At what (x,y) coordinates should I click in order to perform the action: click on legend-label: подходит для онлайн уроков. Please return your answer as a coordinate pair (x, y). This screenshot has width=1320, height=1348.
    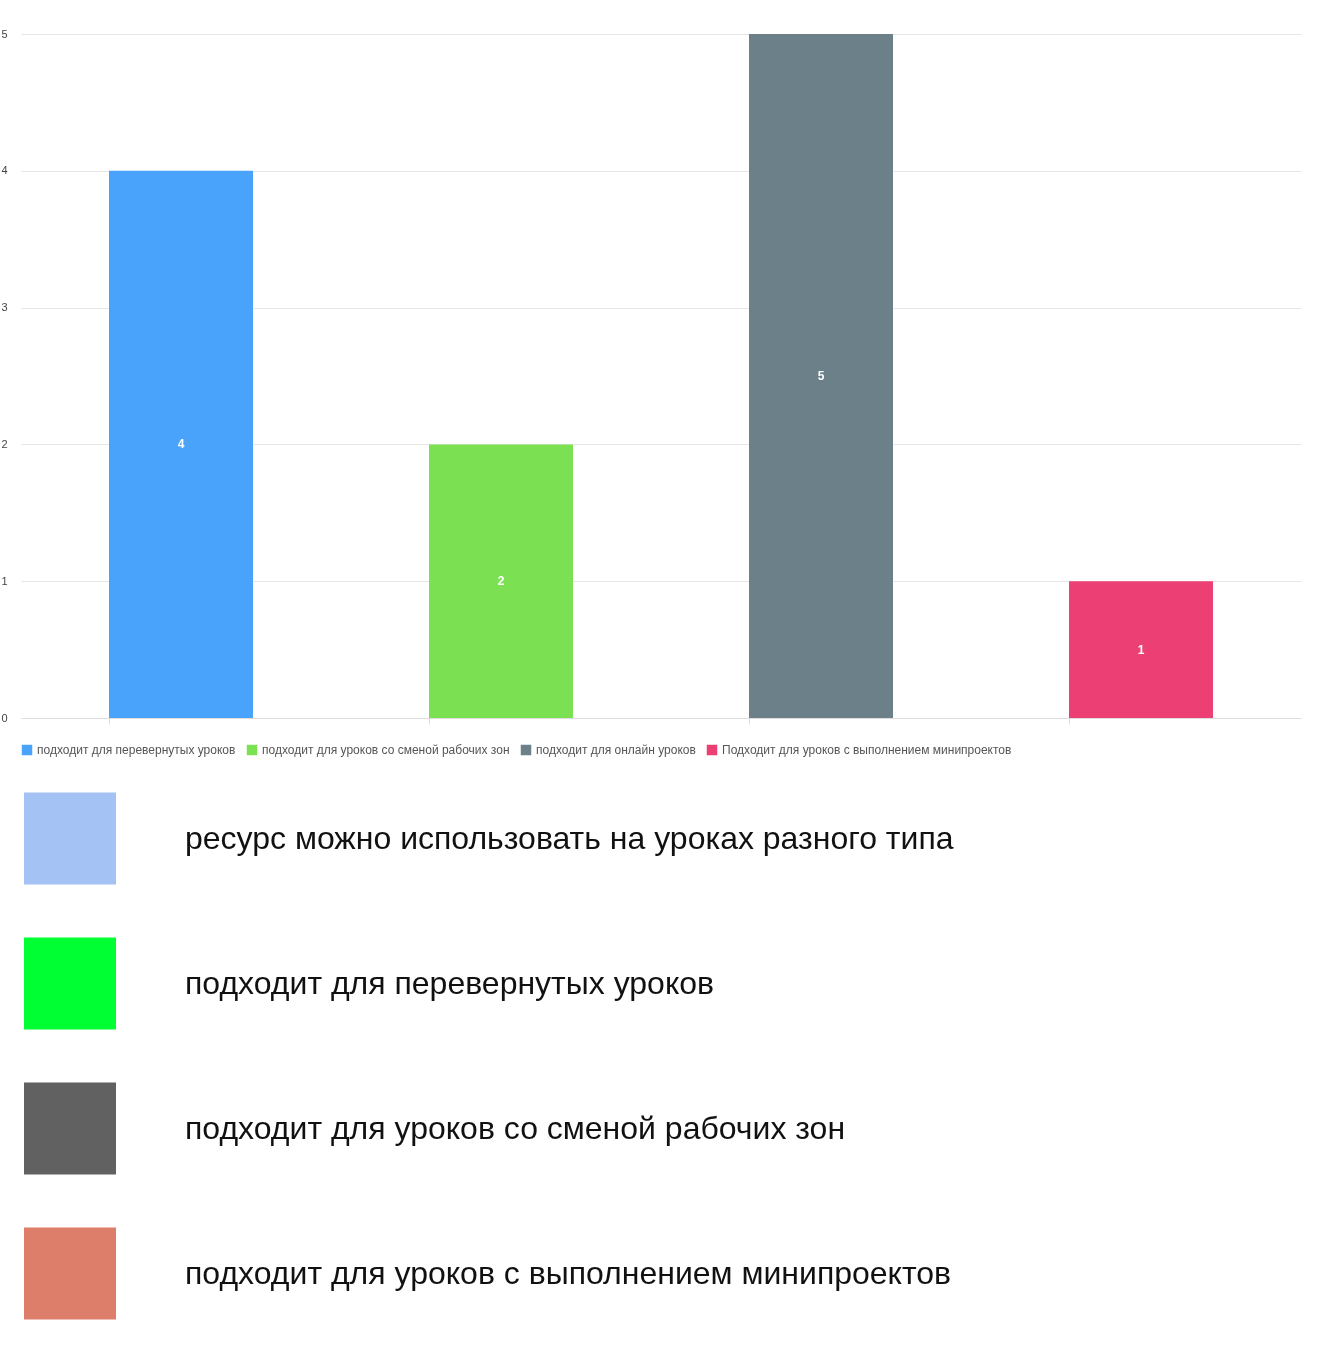
    Looking at the image, I should click on (616, 750).